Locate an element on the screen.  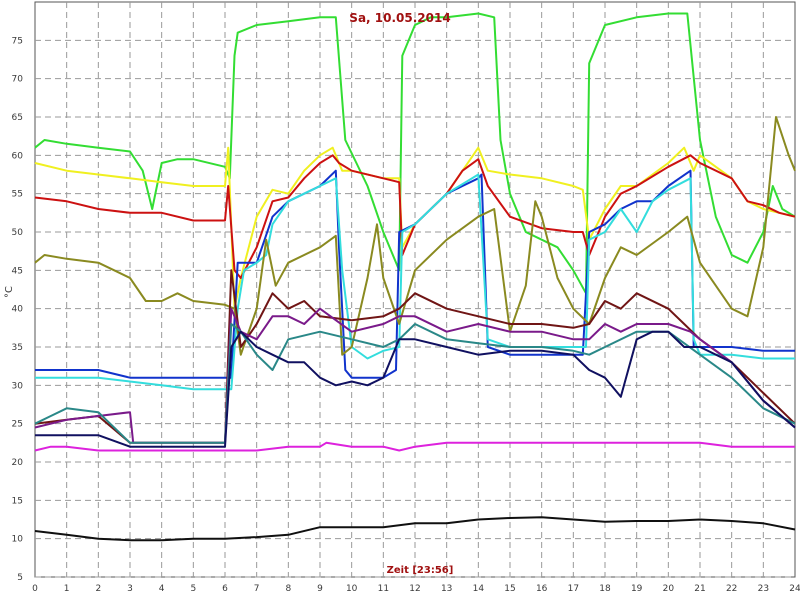
y-tick-label: 55 is located at coordinates (17, 195).